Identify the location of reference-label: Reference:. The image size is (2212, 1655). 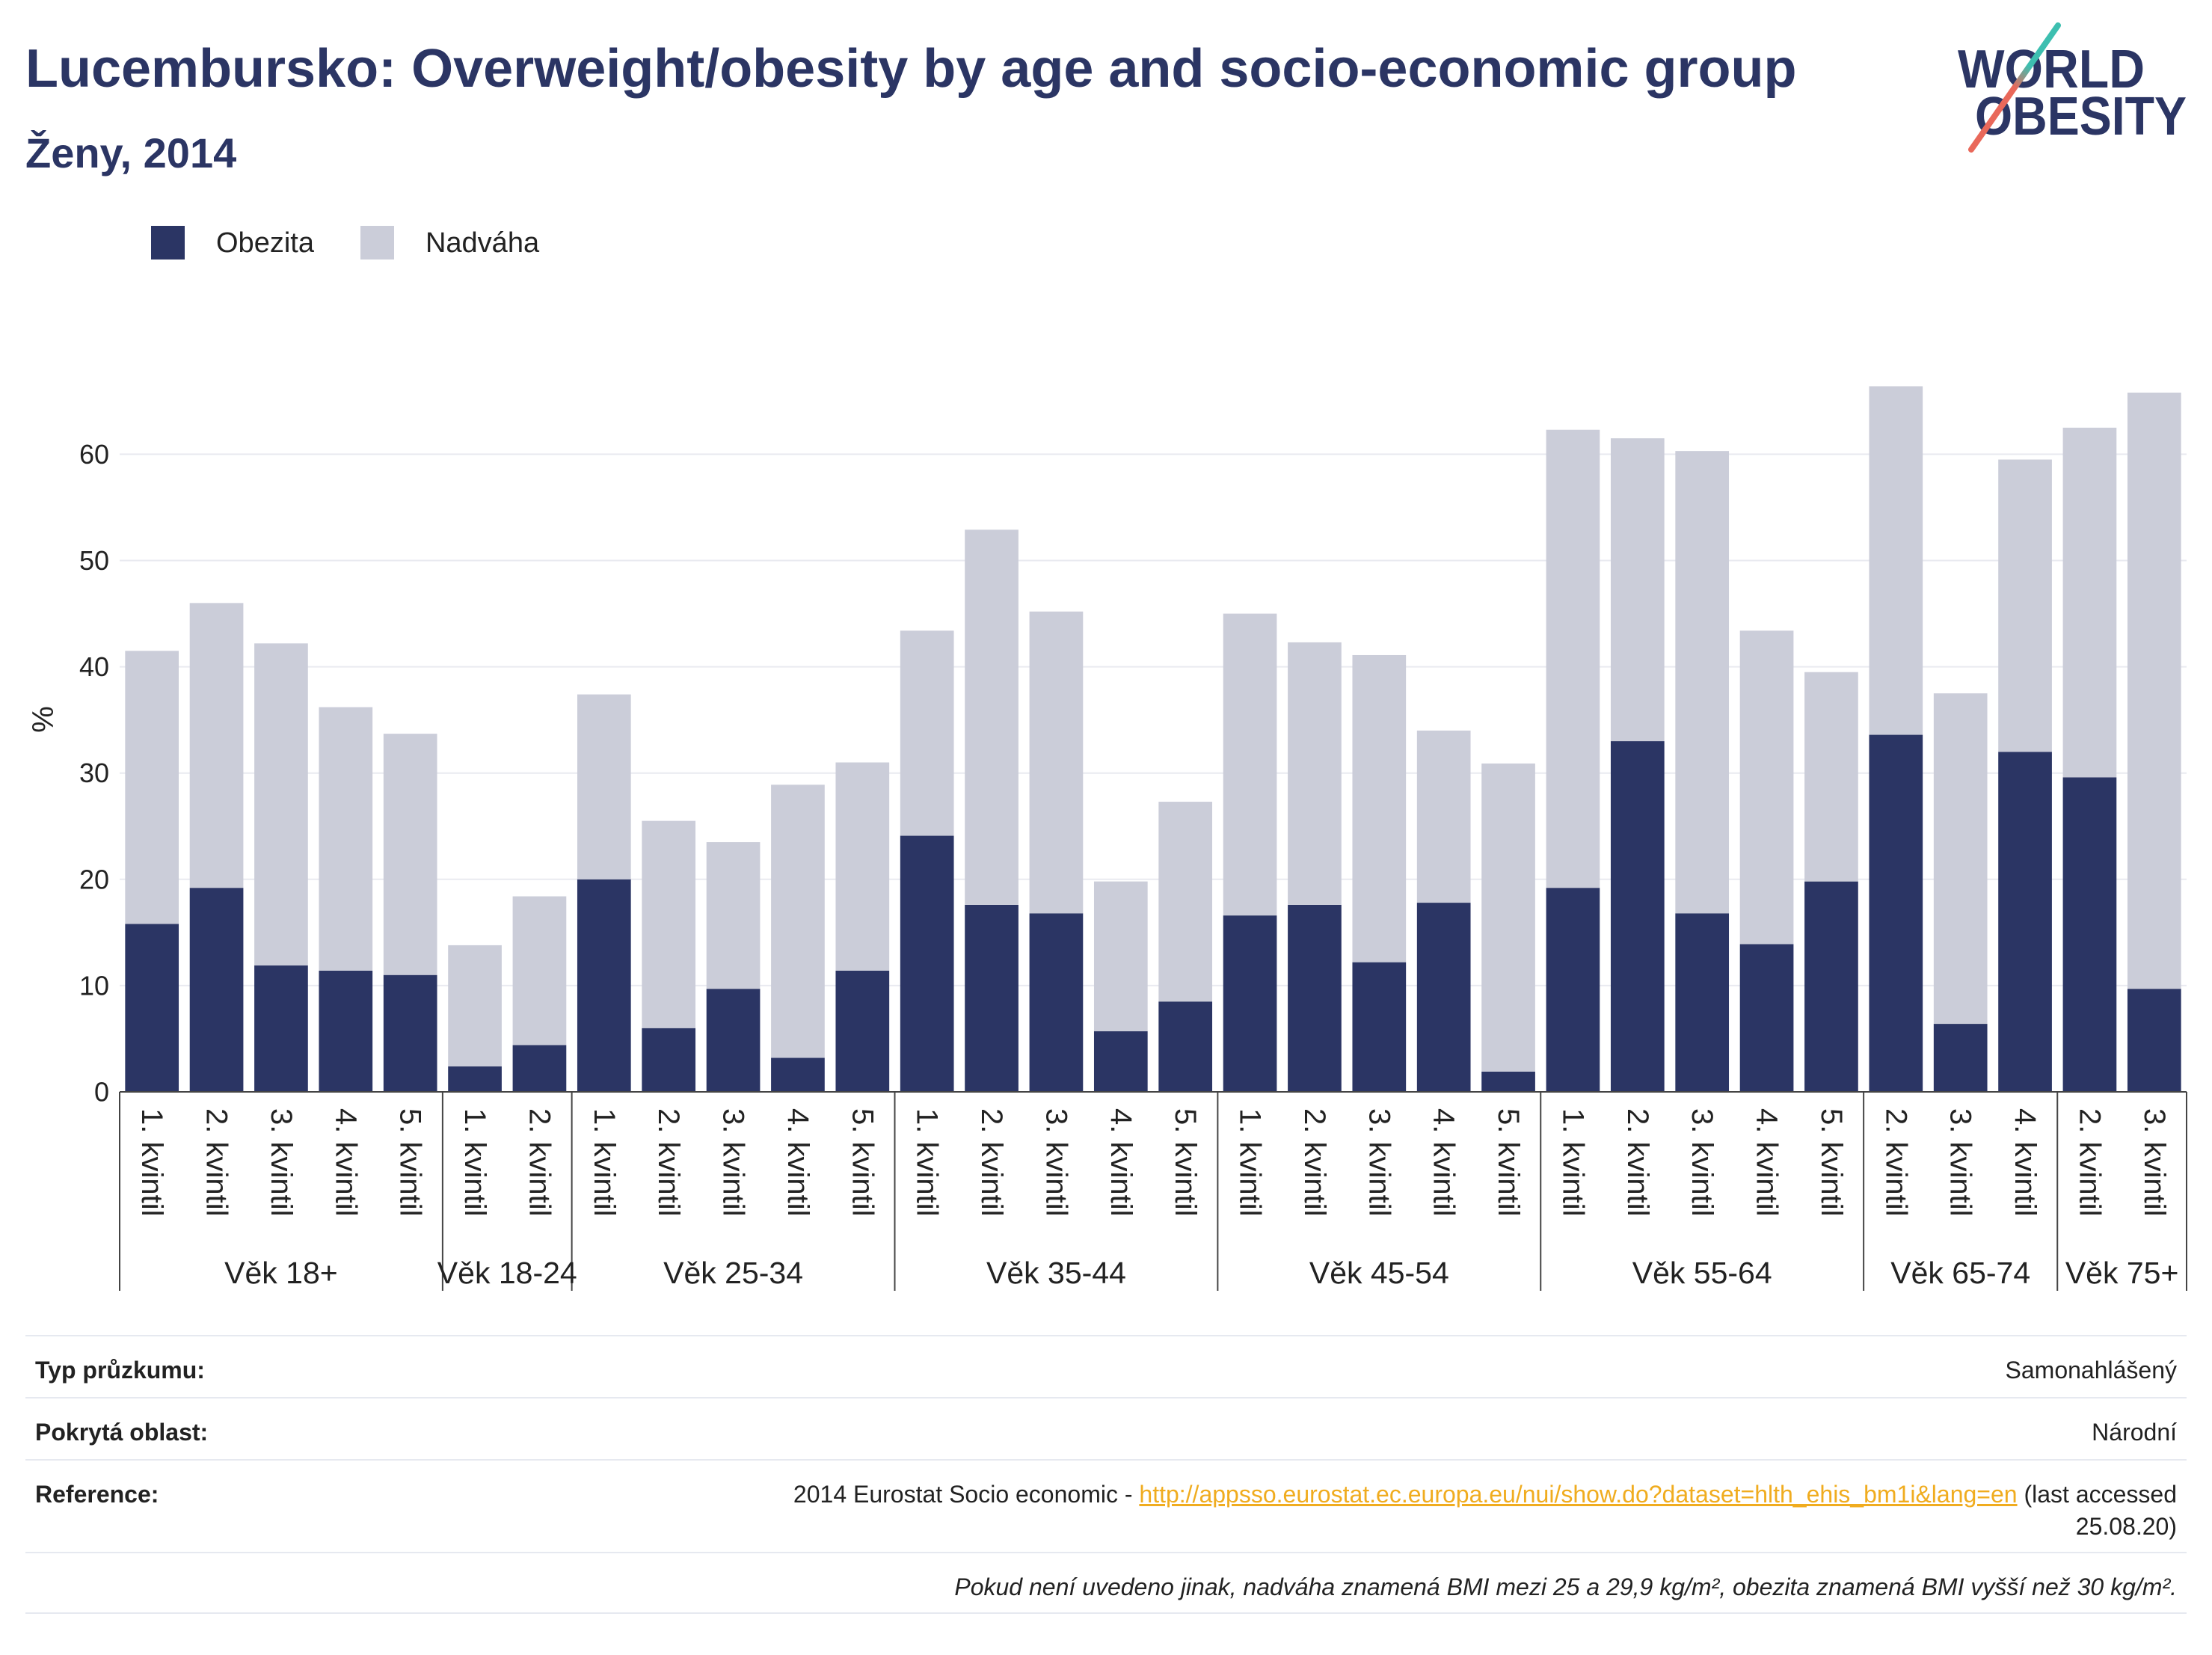
(97, 1494).